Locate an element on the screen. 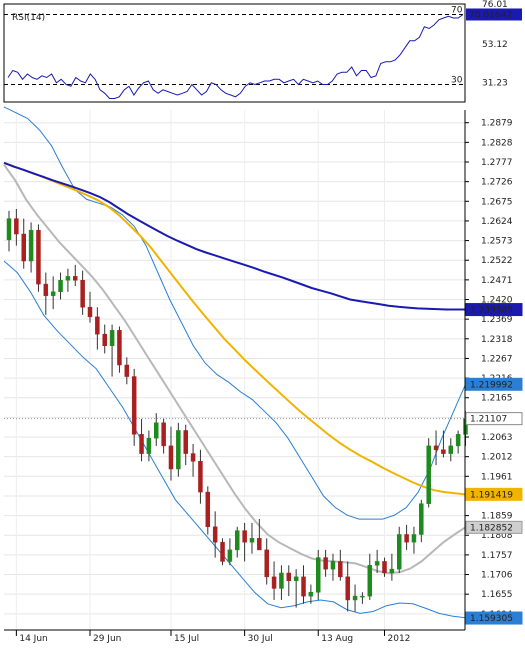  x-tick-label: 15 Jul is located at coordinates (186, 639).